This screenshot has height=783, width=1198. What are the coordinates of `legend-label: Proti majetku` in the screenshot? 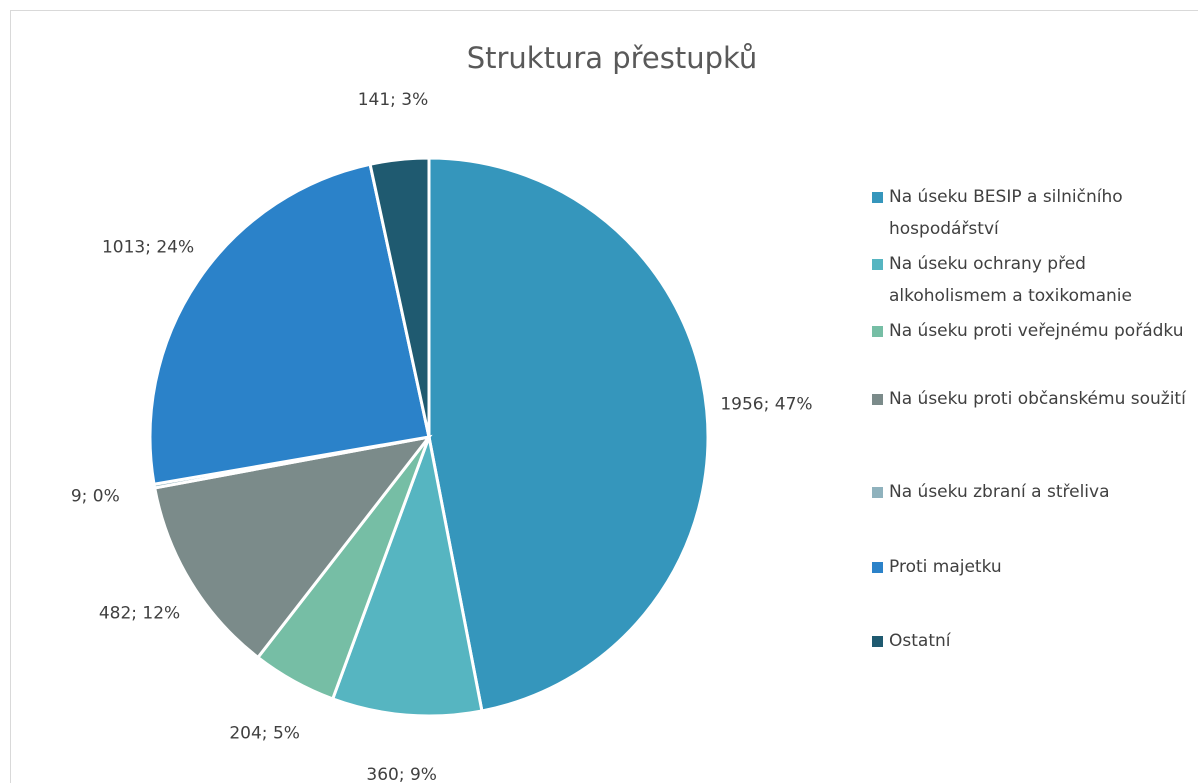 It's located at (945, 567).